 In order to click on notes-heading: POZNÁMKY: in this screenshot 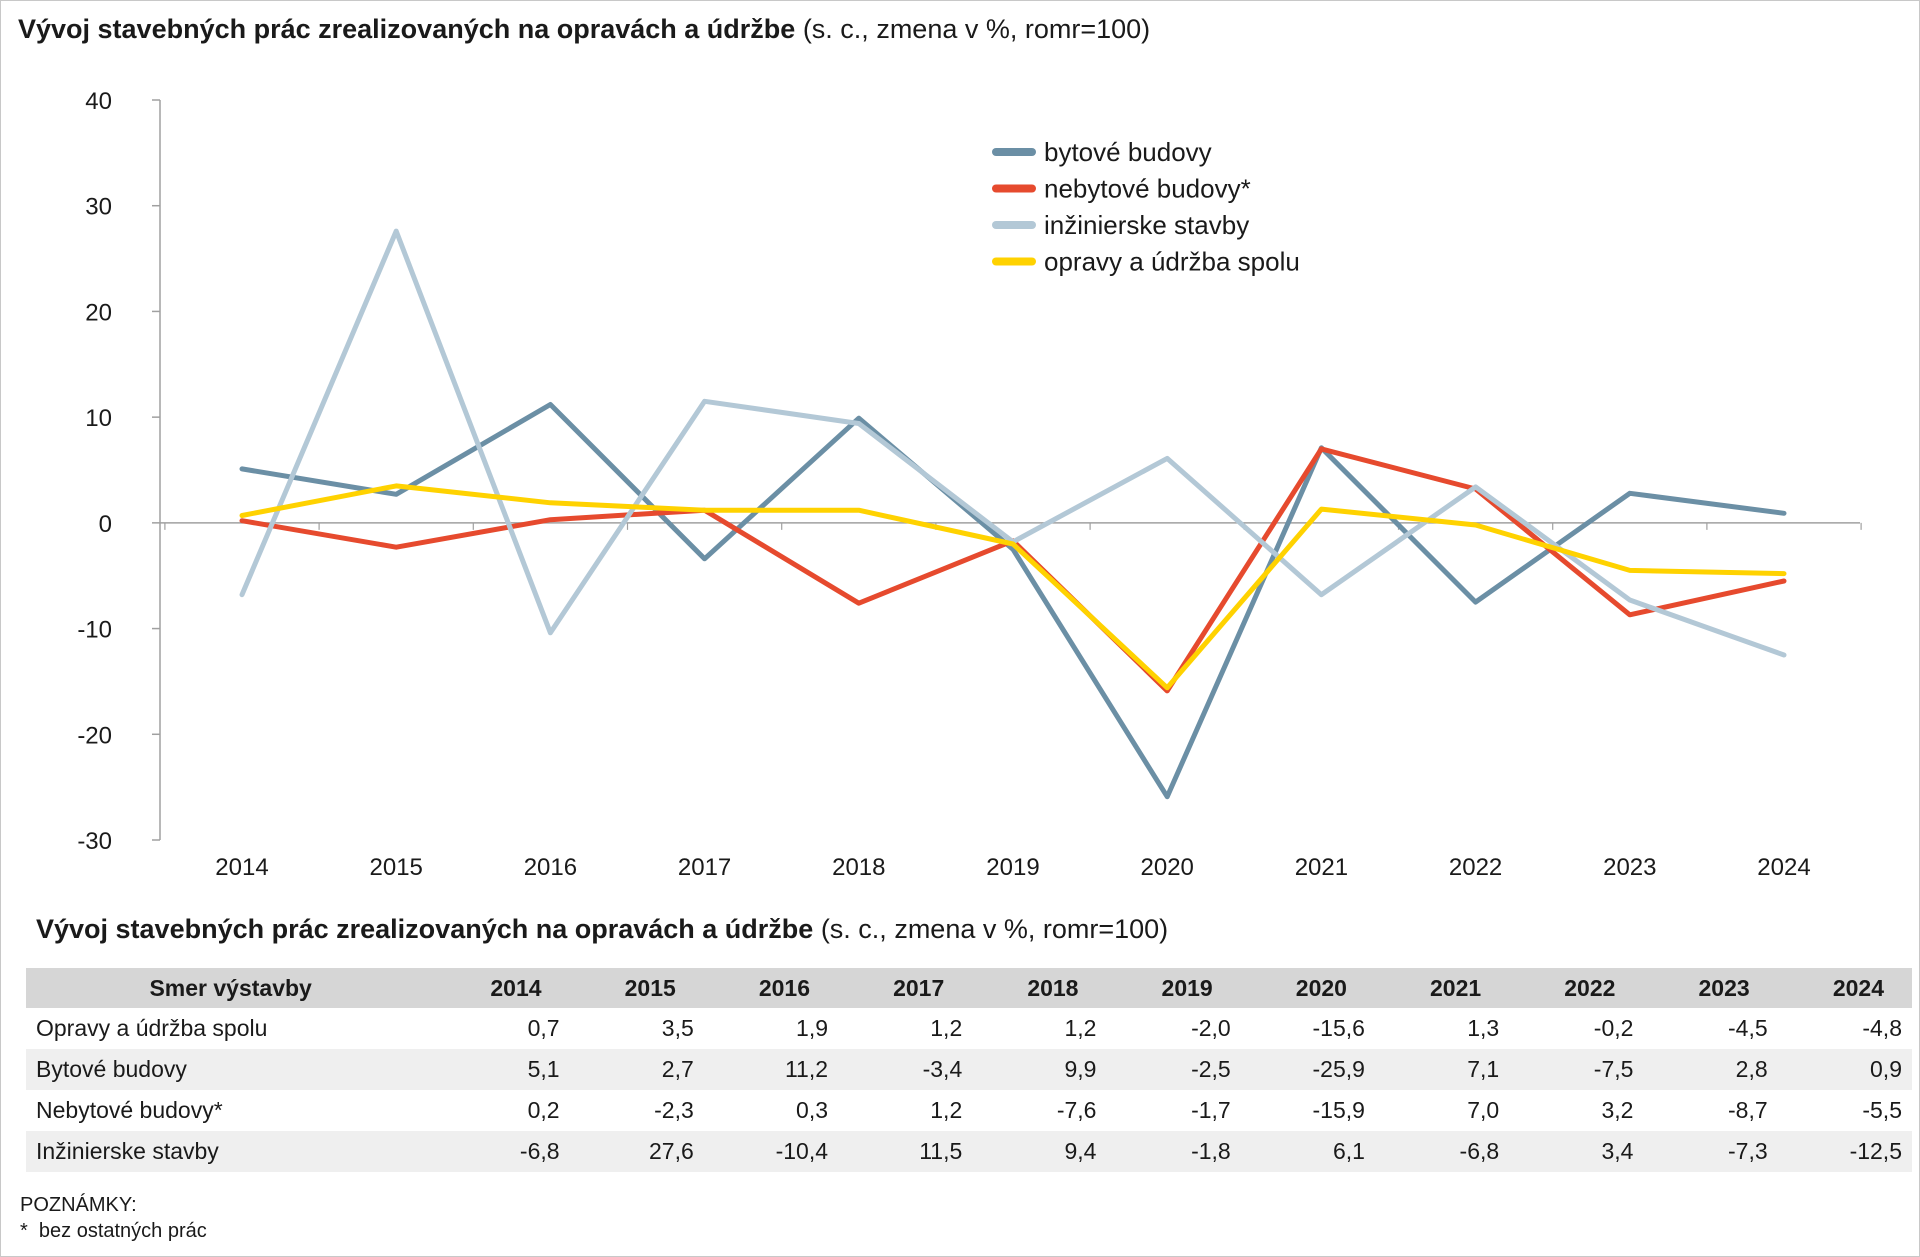, I will do `click(78, 1205)`.